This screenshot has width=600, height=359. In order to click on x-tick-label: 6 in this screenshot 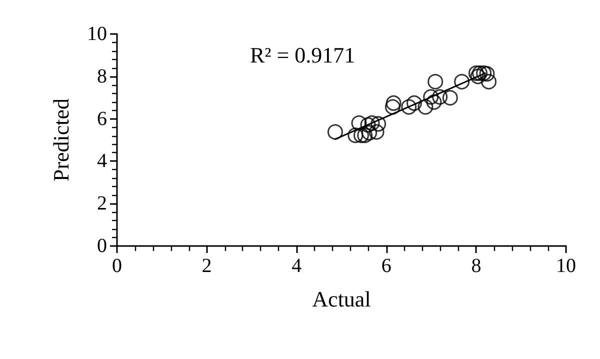, I will do `click(386, 266)`.